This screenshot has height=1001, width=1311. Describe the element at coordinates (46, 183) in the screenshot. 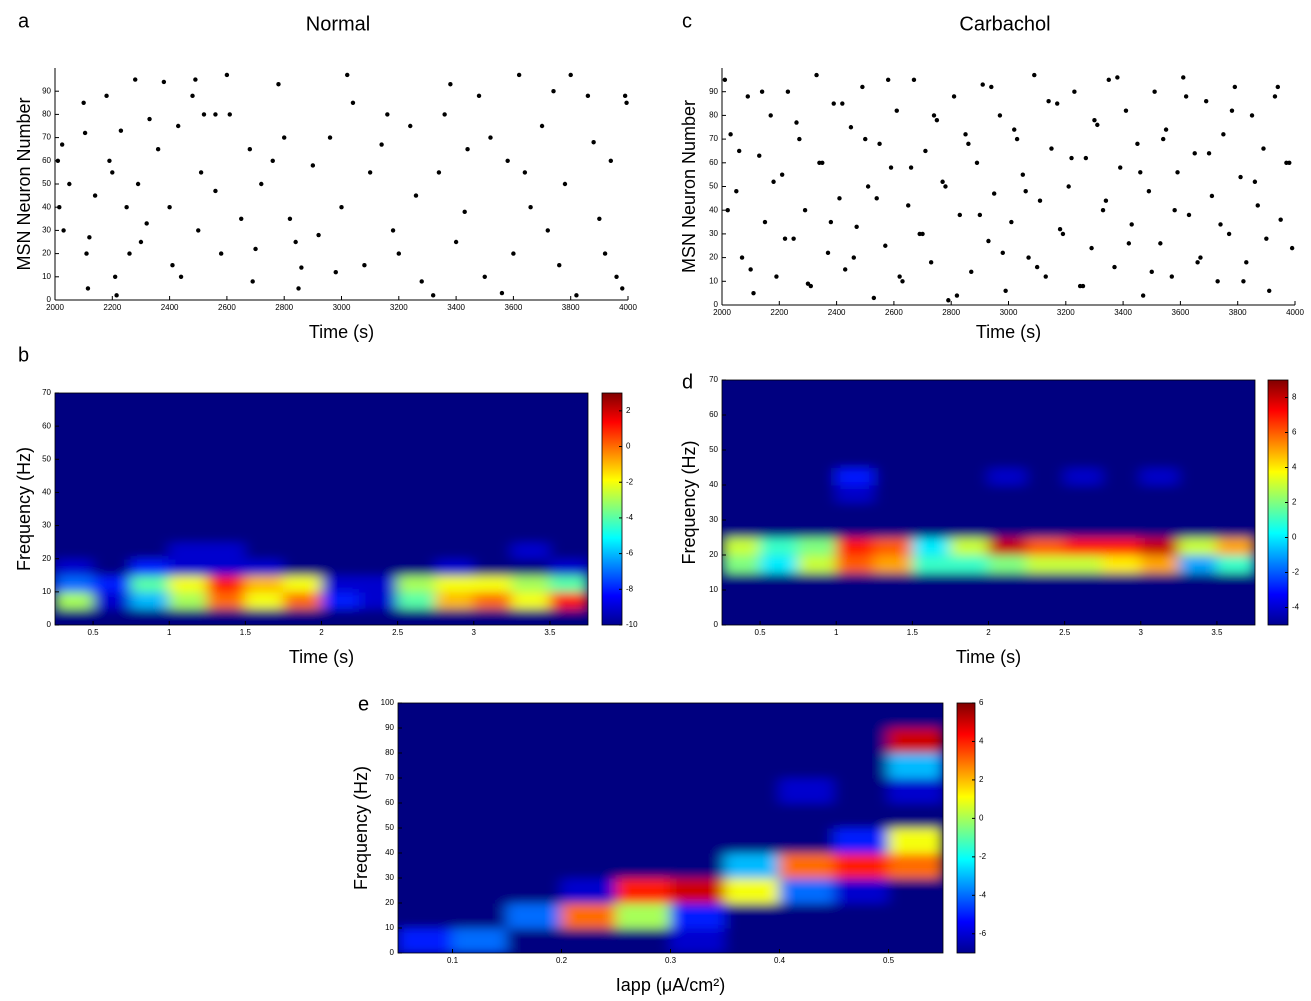

I see `y-tick-label: 50` at that location.